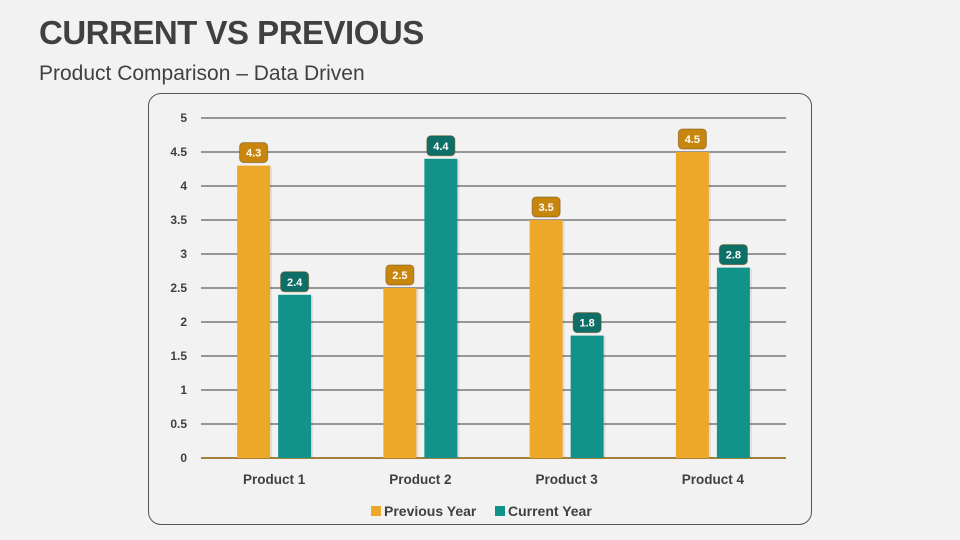 The height and width of the screenshot is (540, 960). What do you see at coordinates (178, 424) in the screenshot?
I see `y-tick-label: 0.5` at bounding box center [178, 424].